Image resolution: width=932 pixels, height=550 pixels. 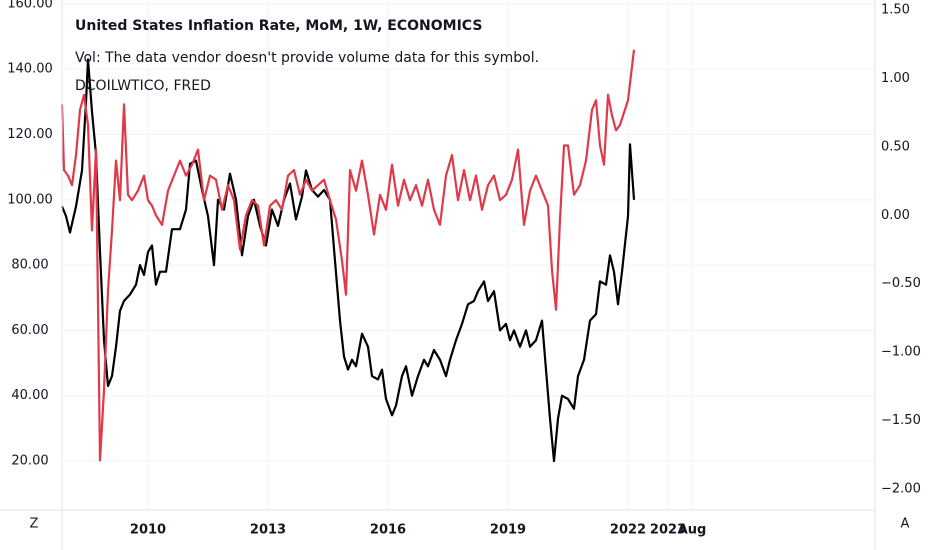 What do you see at coordinates (30, 69) in the screenshot?
I see `y-tick-label: 140.00` at bounding box center [30, 69].